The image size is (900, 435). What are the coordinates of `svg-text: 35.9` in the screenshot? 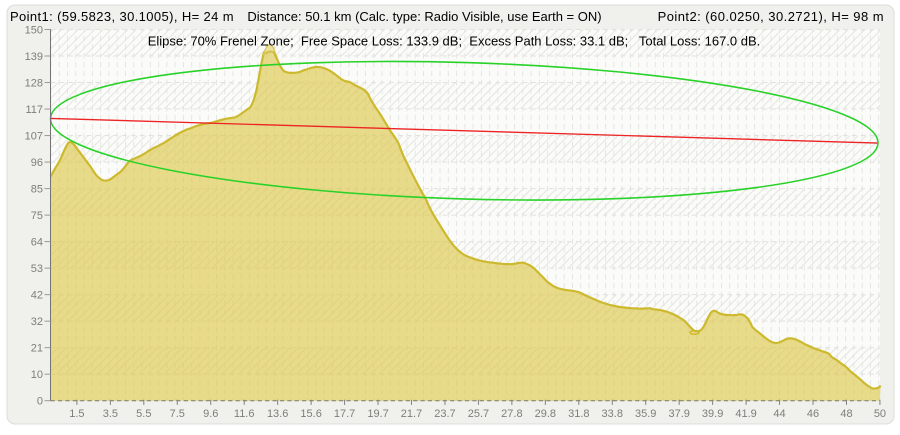 It's located at (645, 414).